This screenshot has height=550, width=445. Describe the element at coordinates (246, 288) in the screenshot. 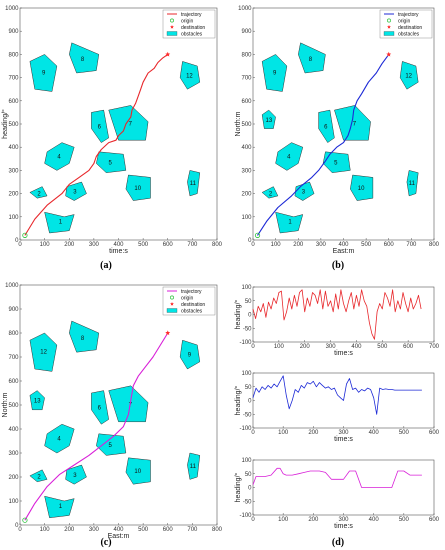

I see `y-tick-label: 100` at that location.